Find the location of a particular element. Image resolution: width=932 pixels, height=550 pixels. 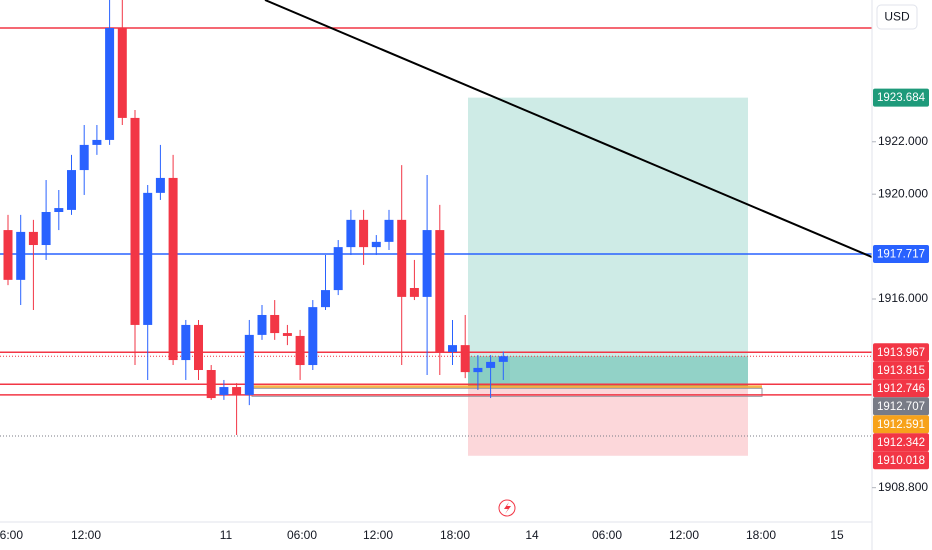

price-label: 1912.707 is located at coordinates (901, 407).